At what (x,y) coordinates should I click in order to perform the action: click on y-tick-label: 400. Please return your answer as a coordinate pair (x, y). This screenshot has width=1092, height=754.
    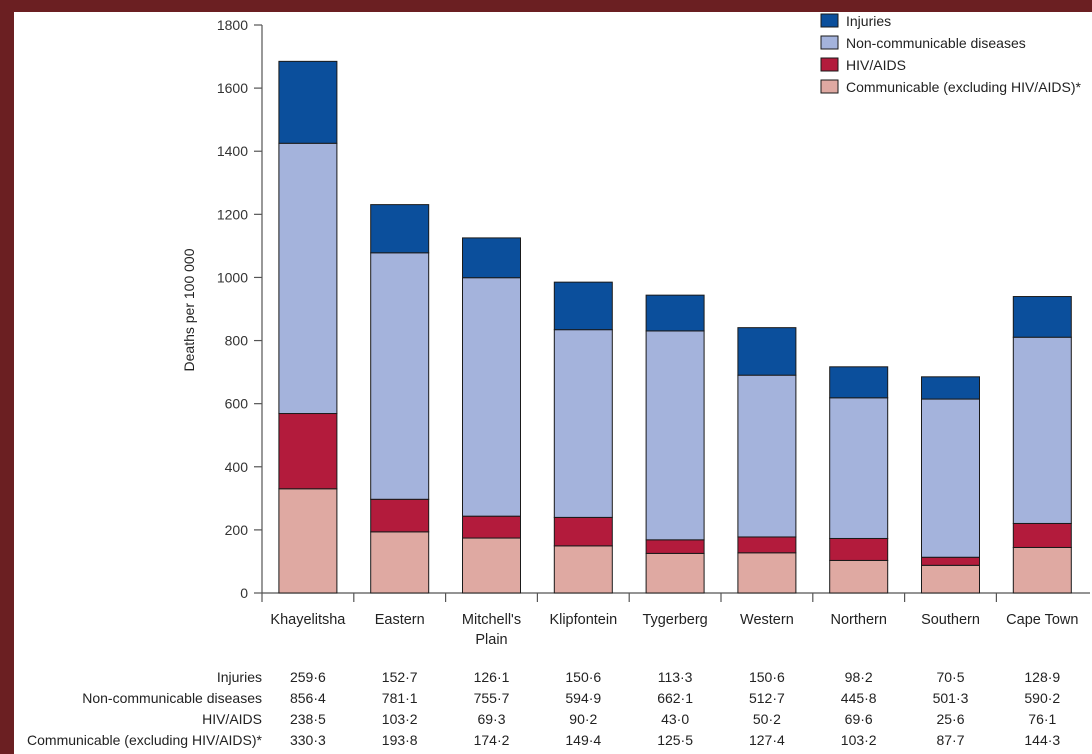
    Looking at the image, I should click on (237, 467).